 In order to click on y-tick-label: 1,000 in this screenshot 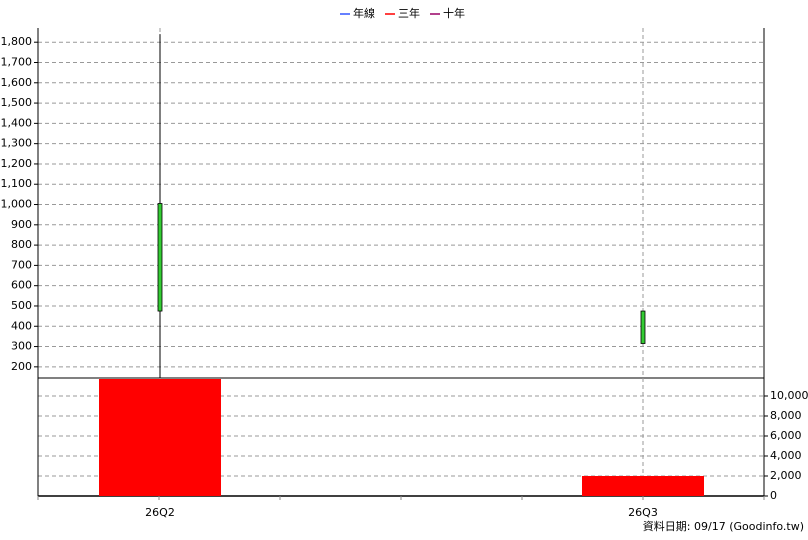, I will do `click(17, 204)`.